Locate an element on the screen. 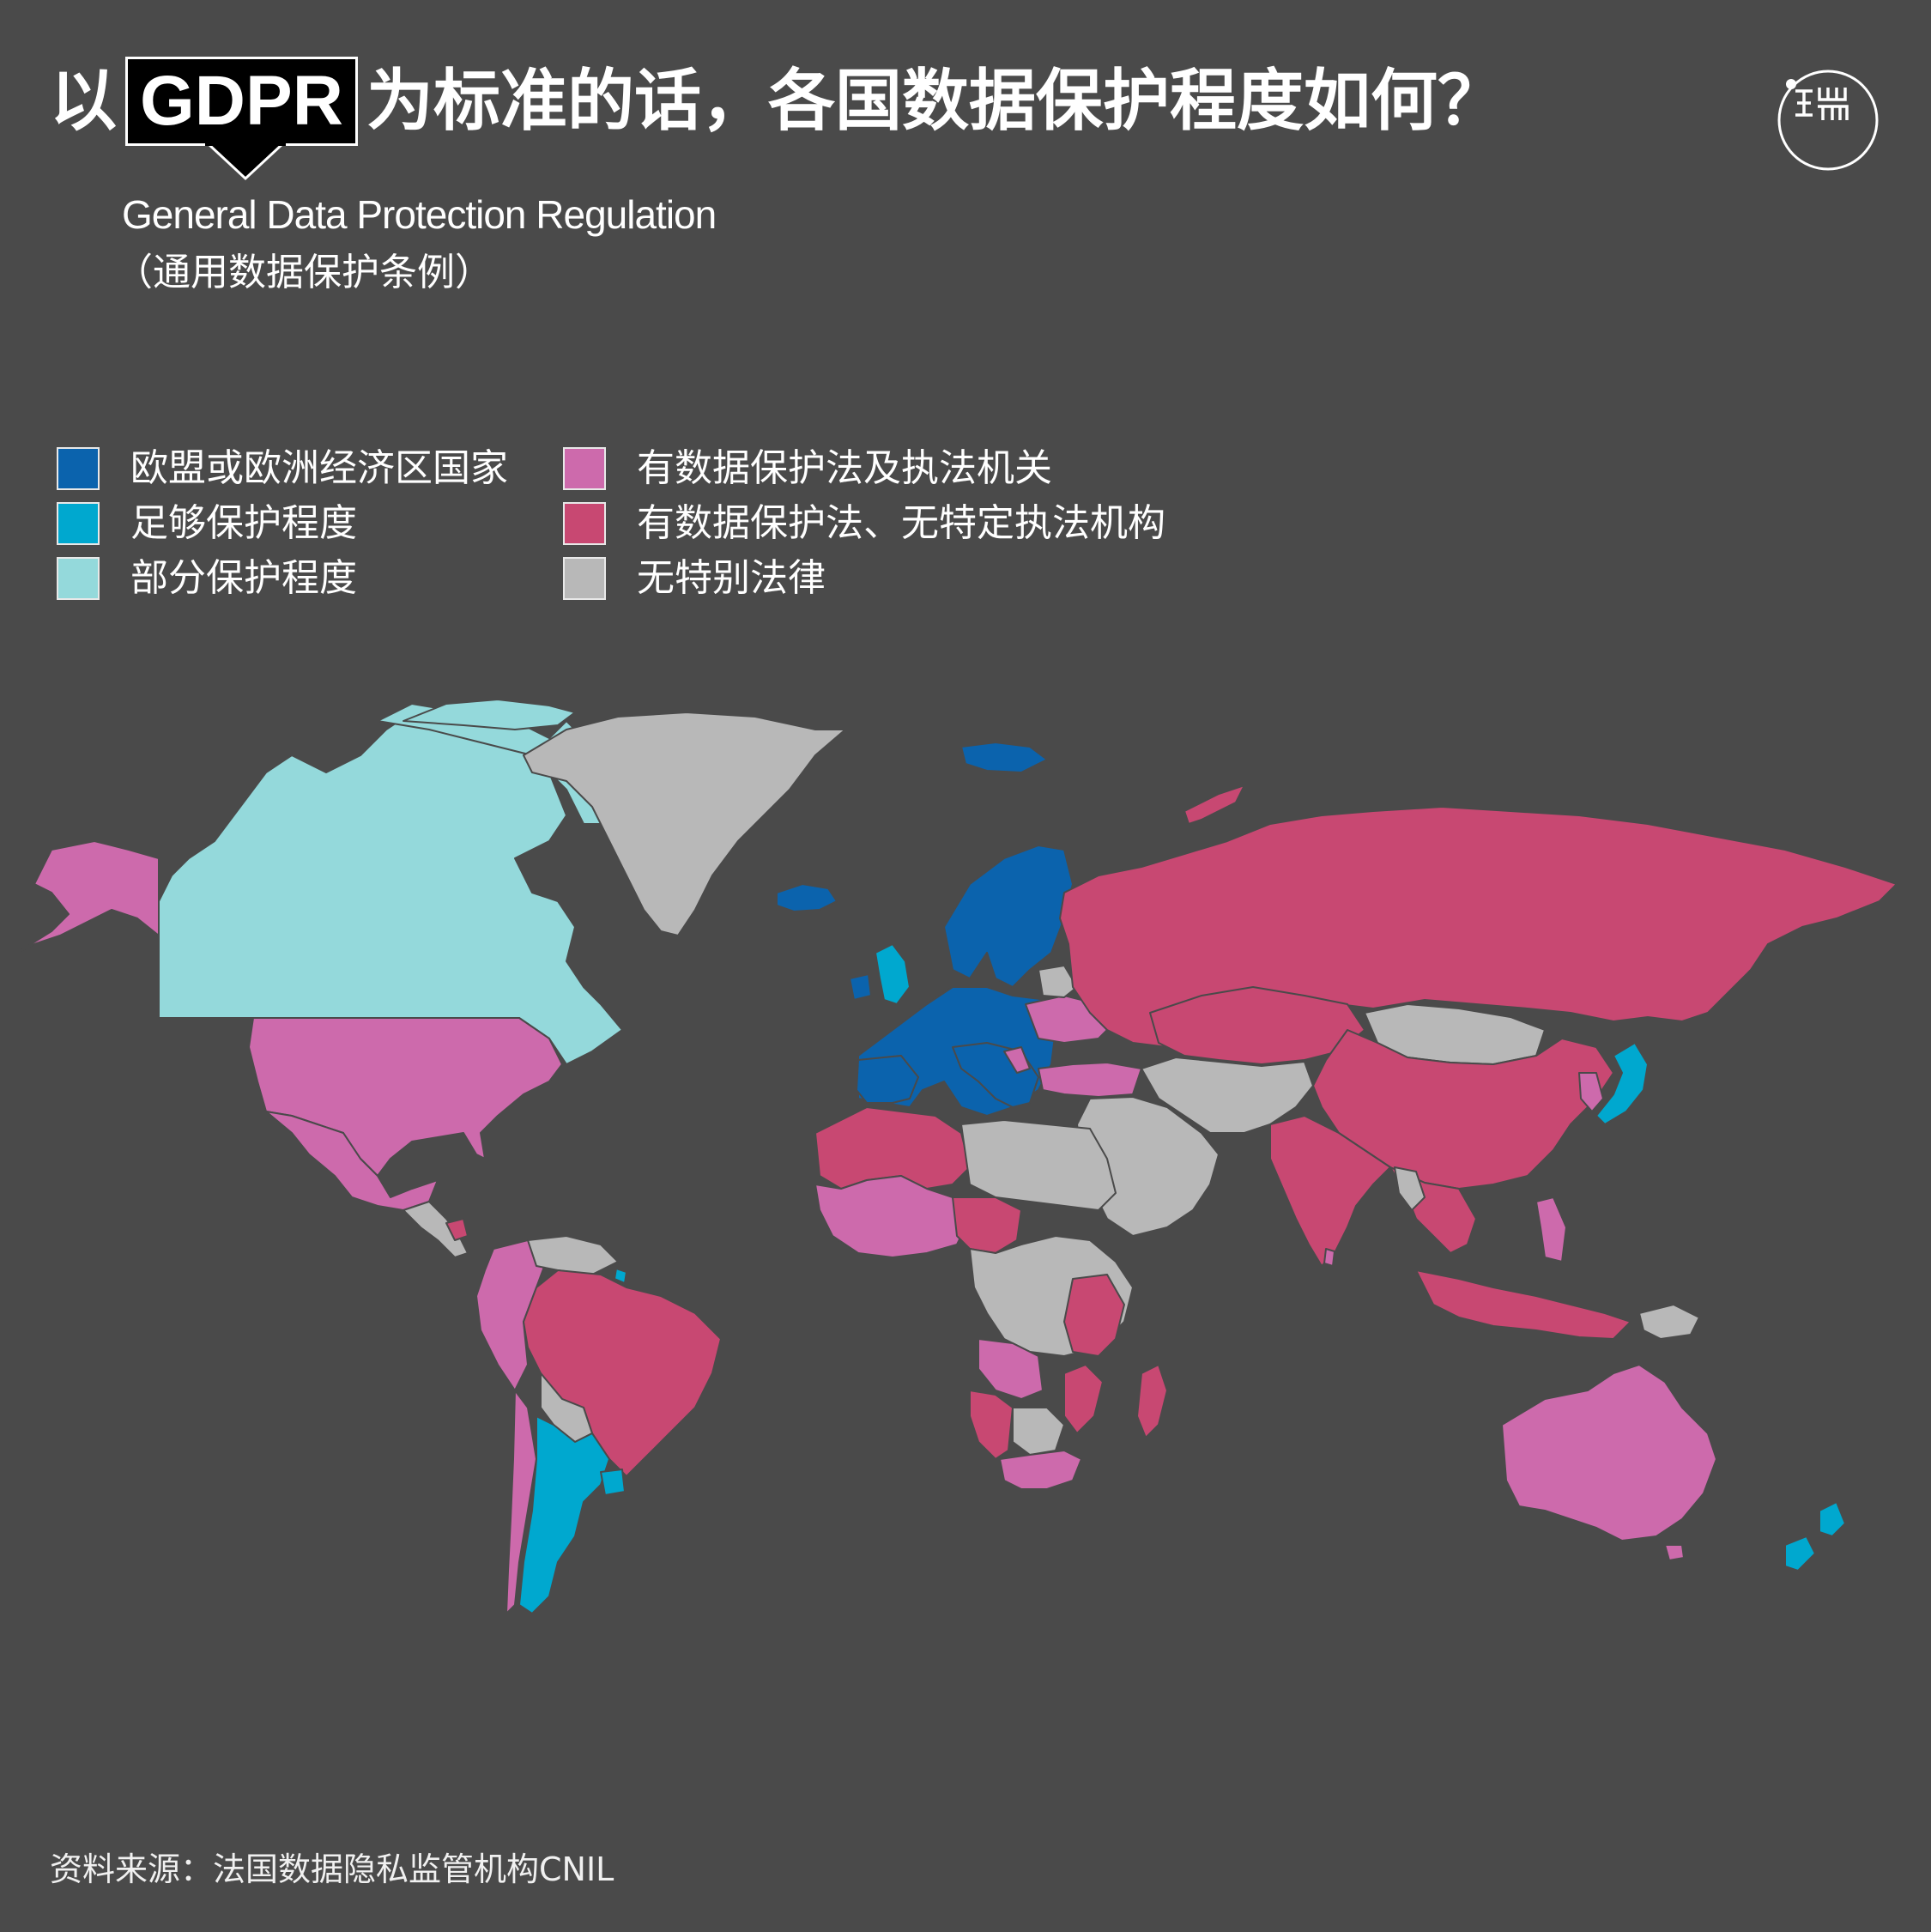  region-japan is located at coordinates (1622, 1083).